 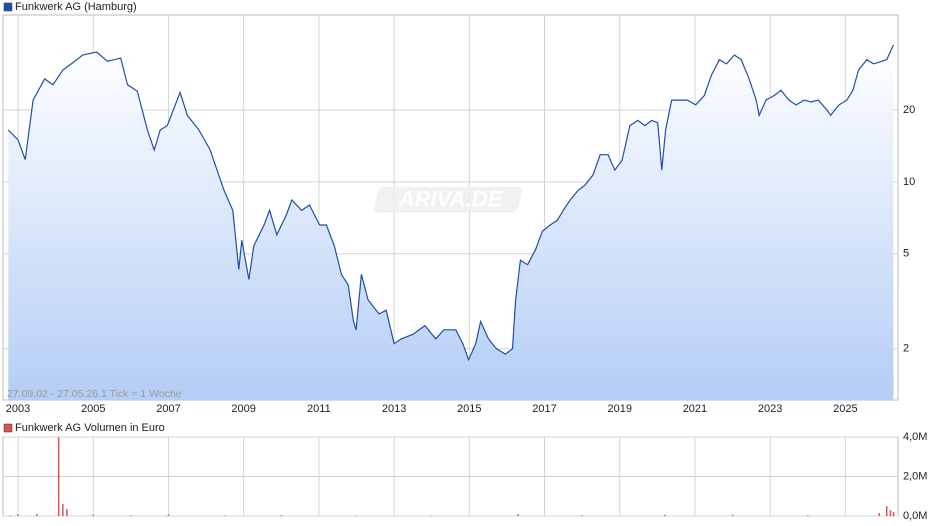 What do you see at coordinates (76, 7) in the screenshot?
I see `legend-label: Funkwerk AG (Hamburg)` at bounding box center [76, 7].